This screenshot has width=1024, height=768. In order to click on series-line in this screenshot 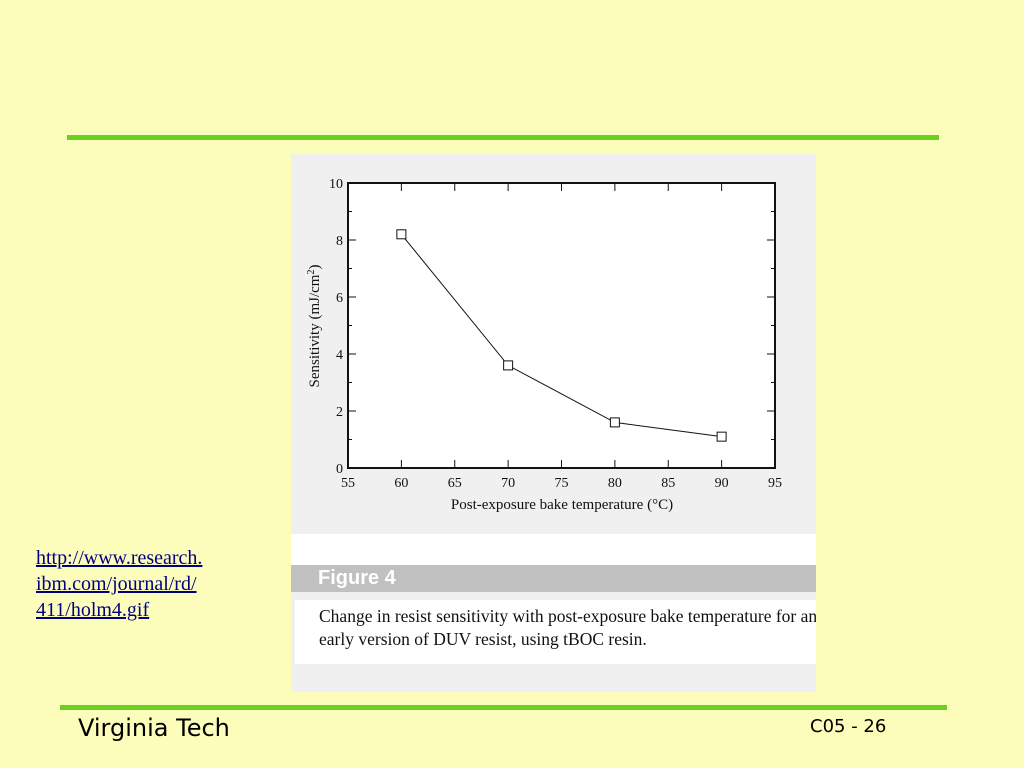, I will do `click(561, 335)`.